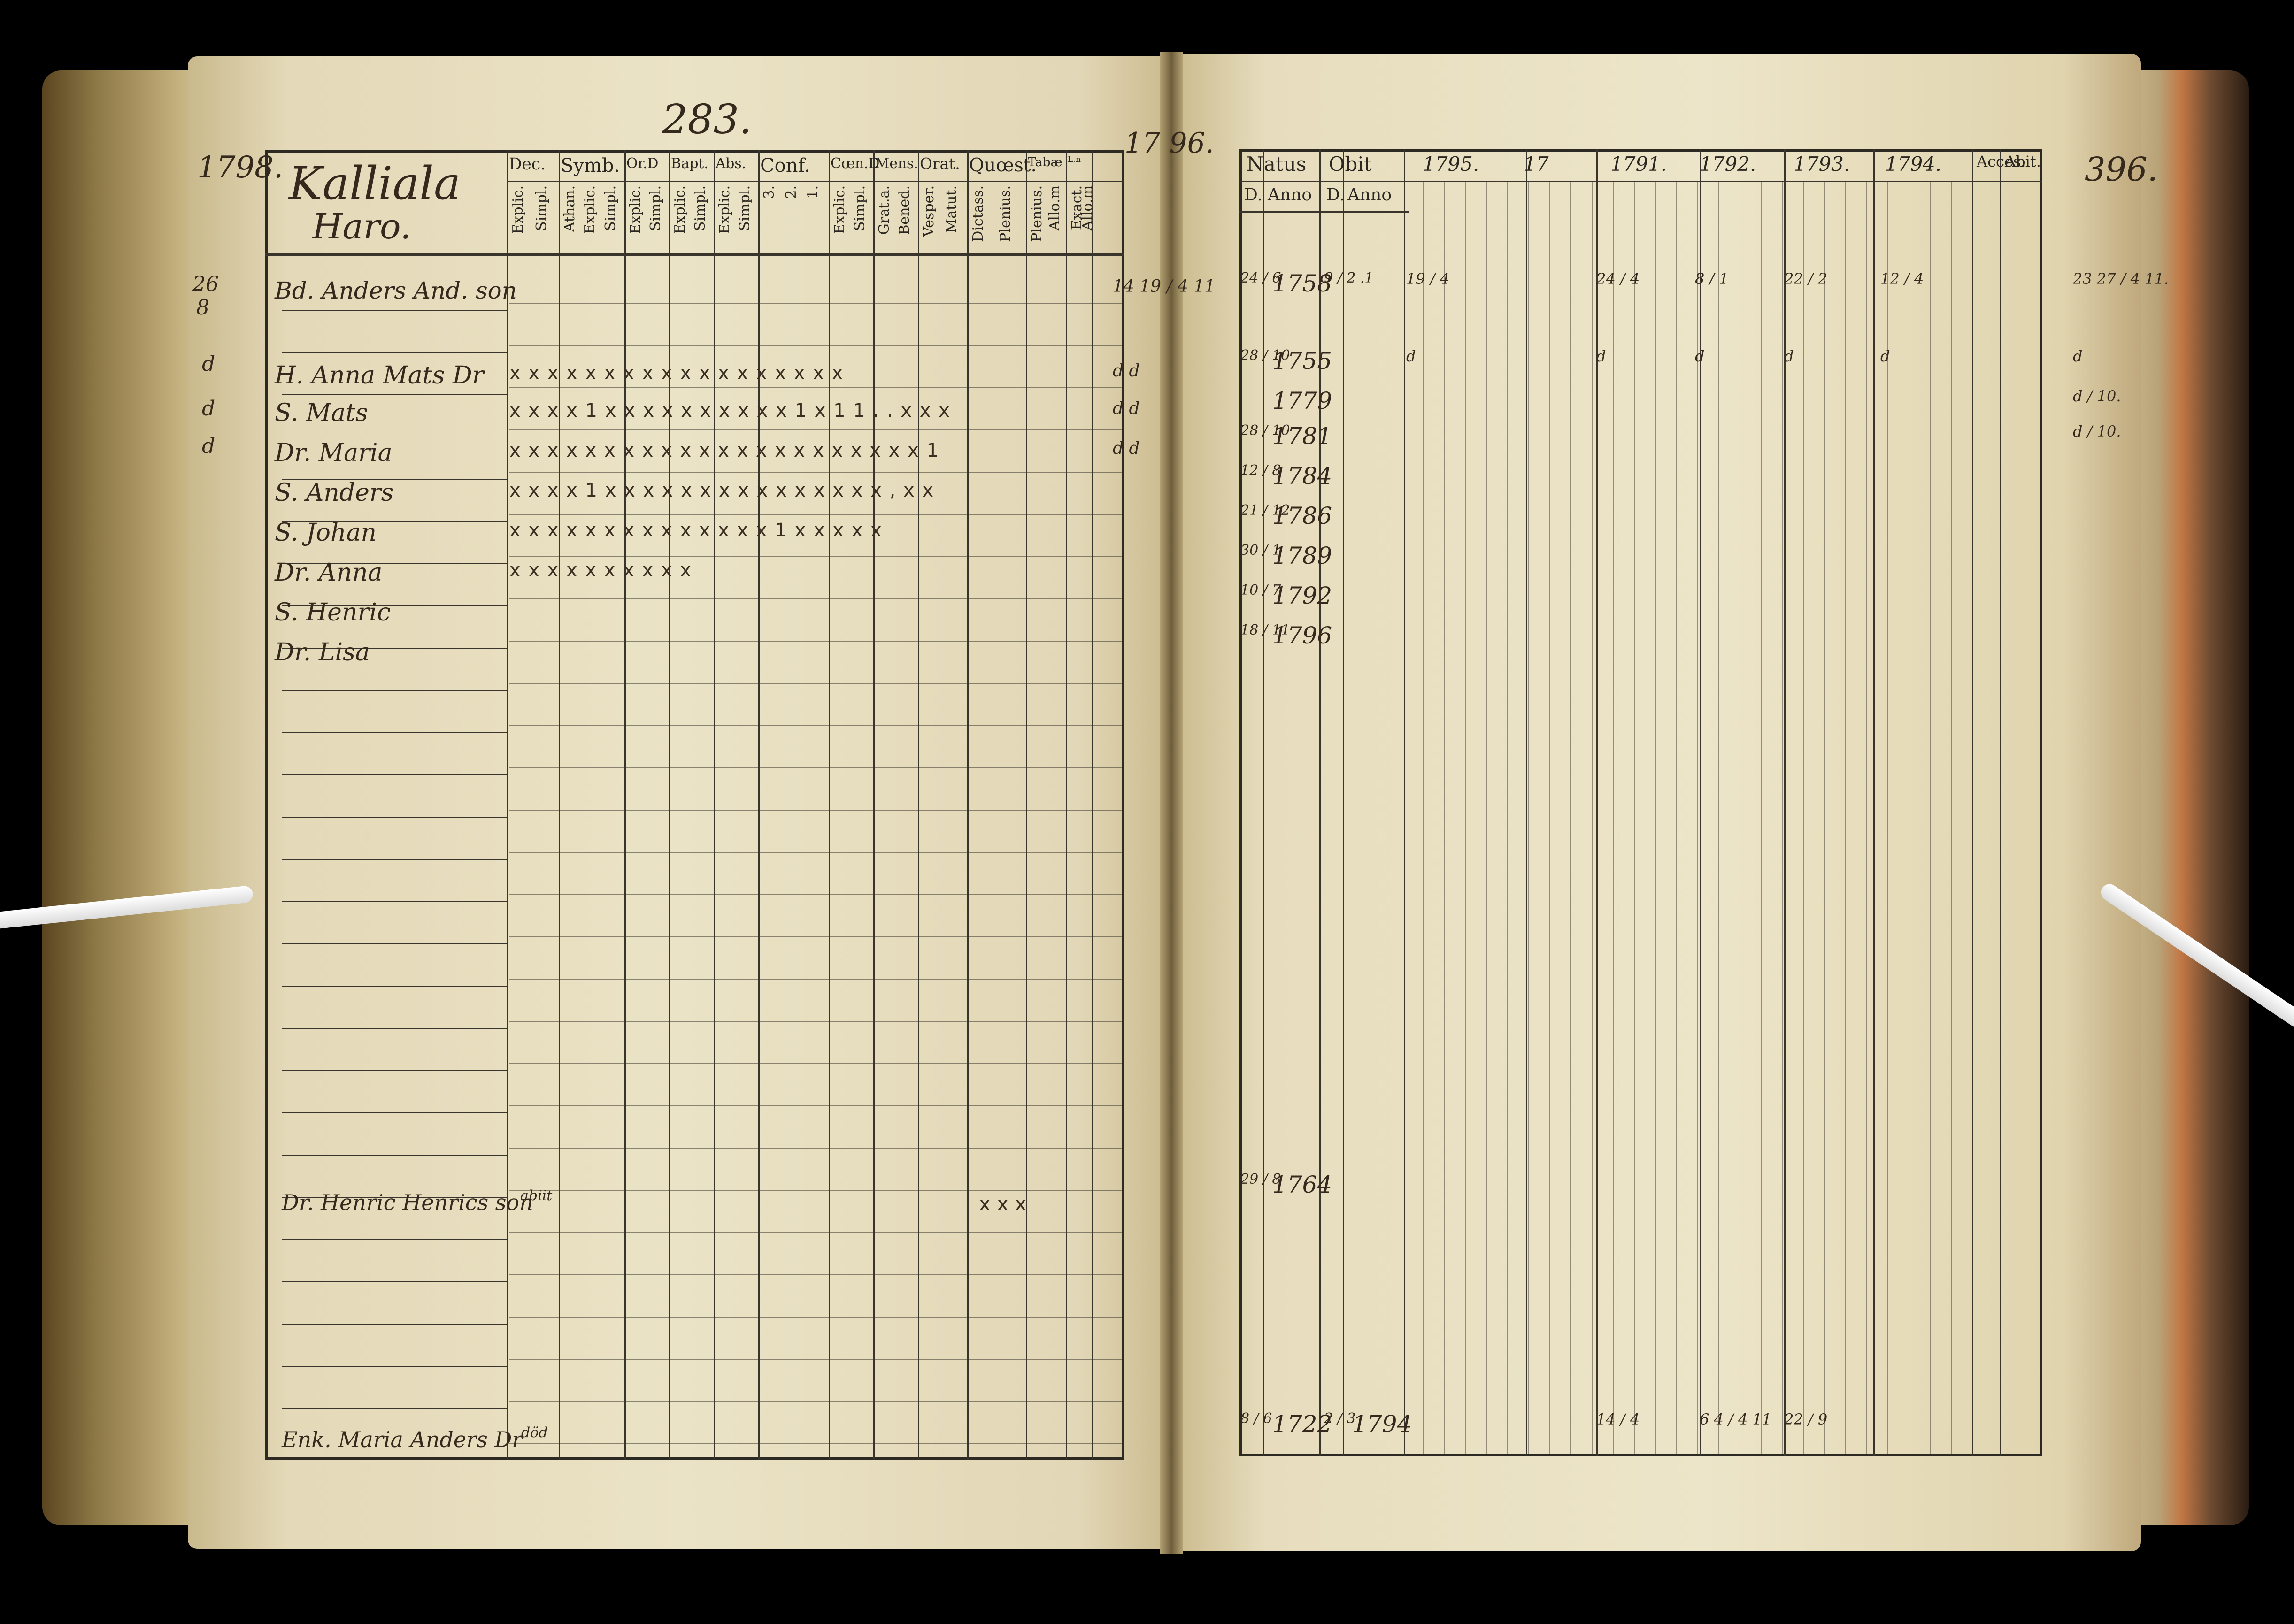 This screenshot has width=2294, height=1624. What do you see at coordinates (209, 409) in the screenshot?
I see `margin-mark-2: d` at bounding box center [209, 409].